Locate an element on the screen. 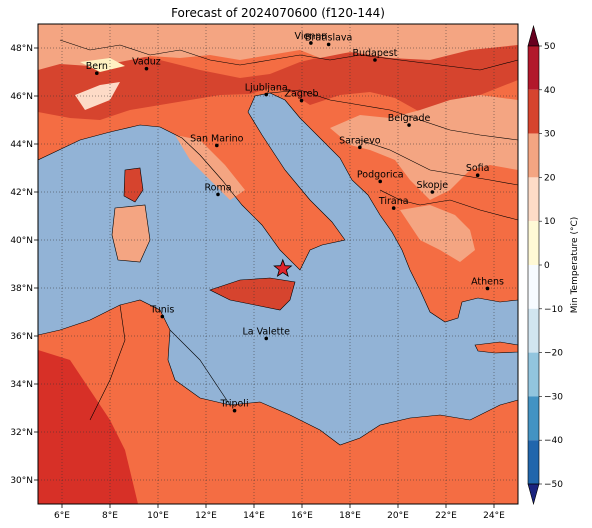 Image resolution: width=592 pixels, height=528 pixels. land-crete is located at coordinates (496, 347).